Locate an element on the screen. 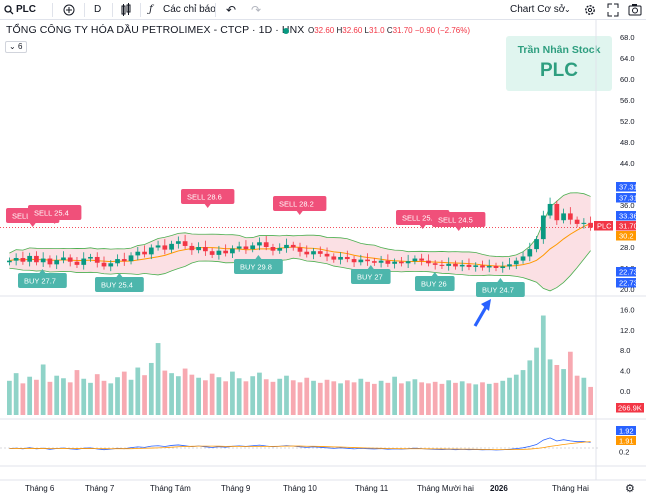  buy-signal-tag is located at coordinates (500, 289).